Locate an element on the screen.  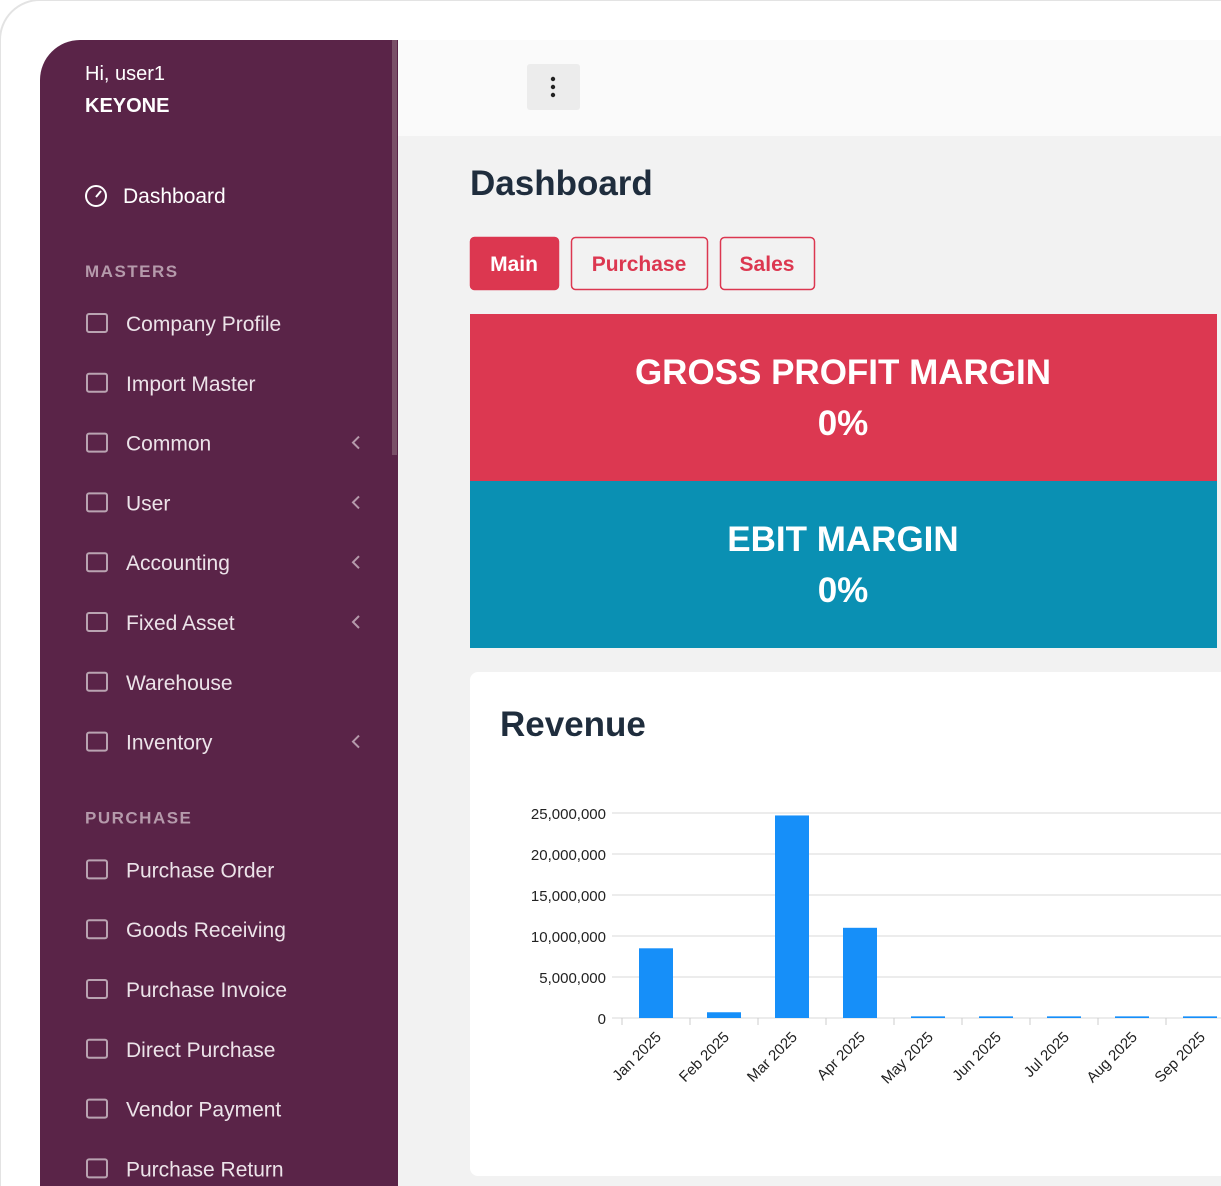
nav-item: Company Profile is located at coordinates (203, 324).